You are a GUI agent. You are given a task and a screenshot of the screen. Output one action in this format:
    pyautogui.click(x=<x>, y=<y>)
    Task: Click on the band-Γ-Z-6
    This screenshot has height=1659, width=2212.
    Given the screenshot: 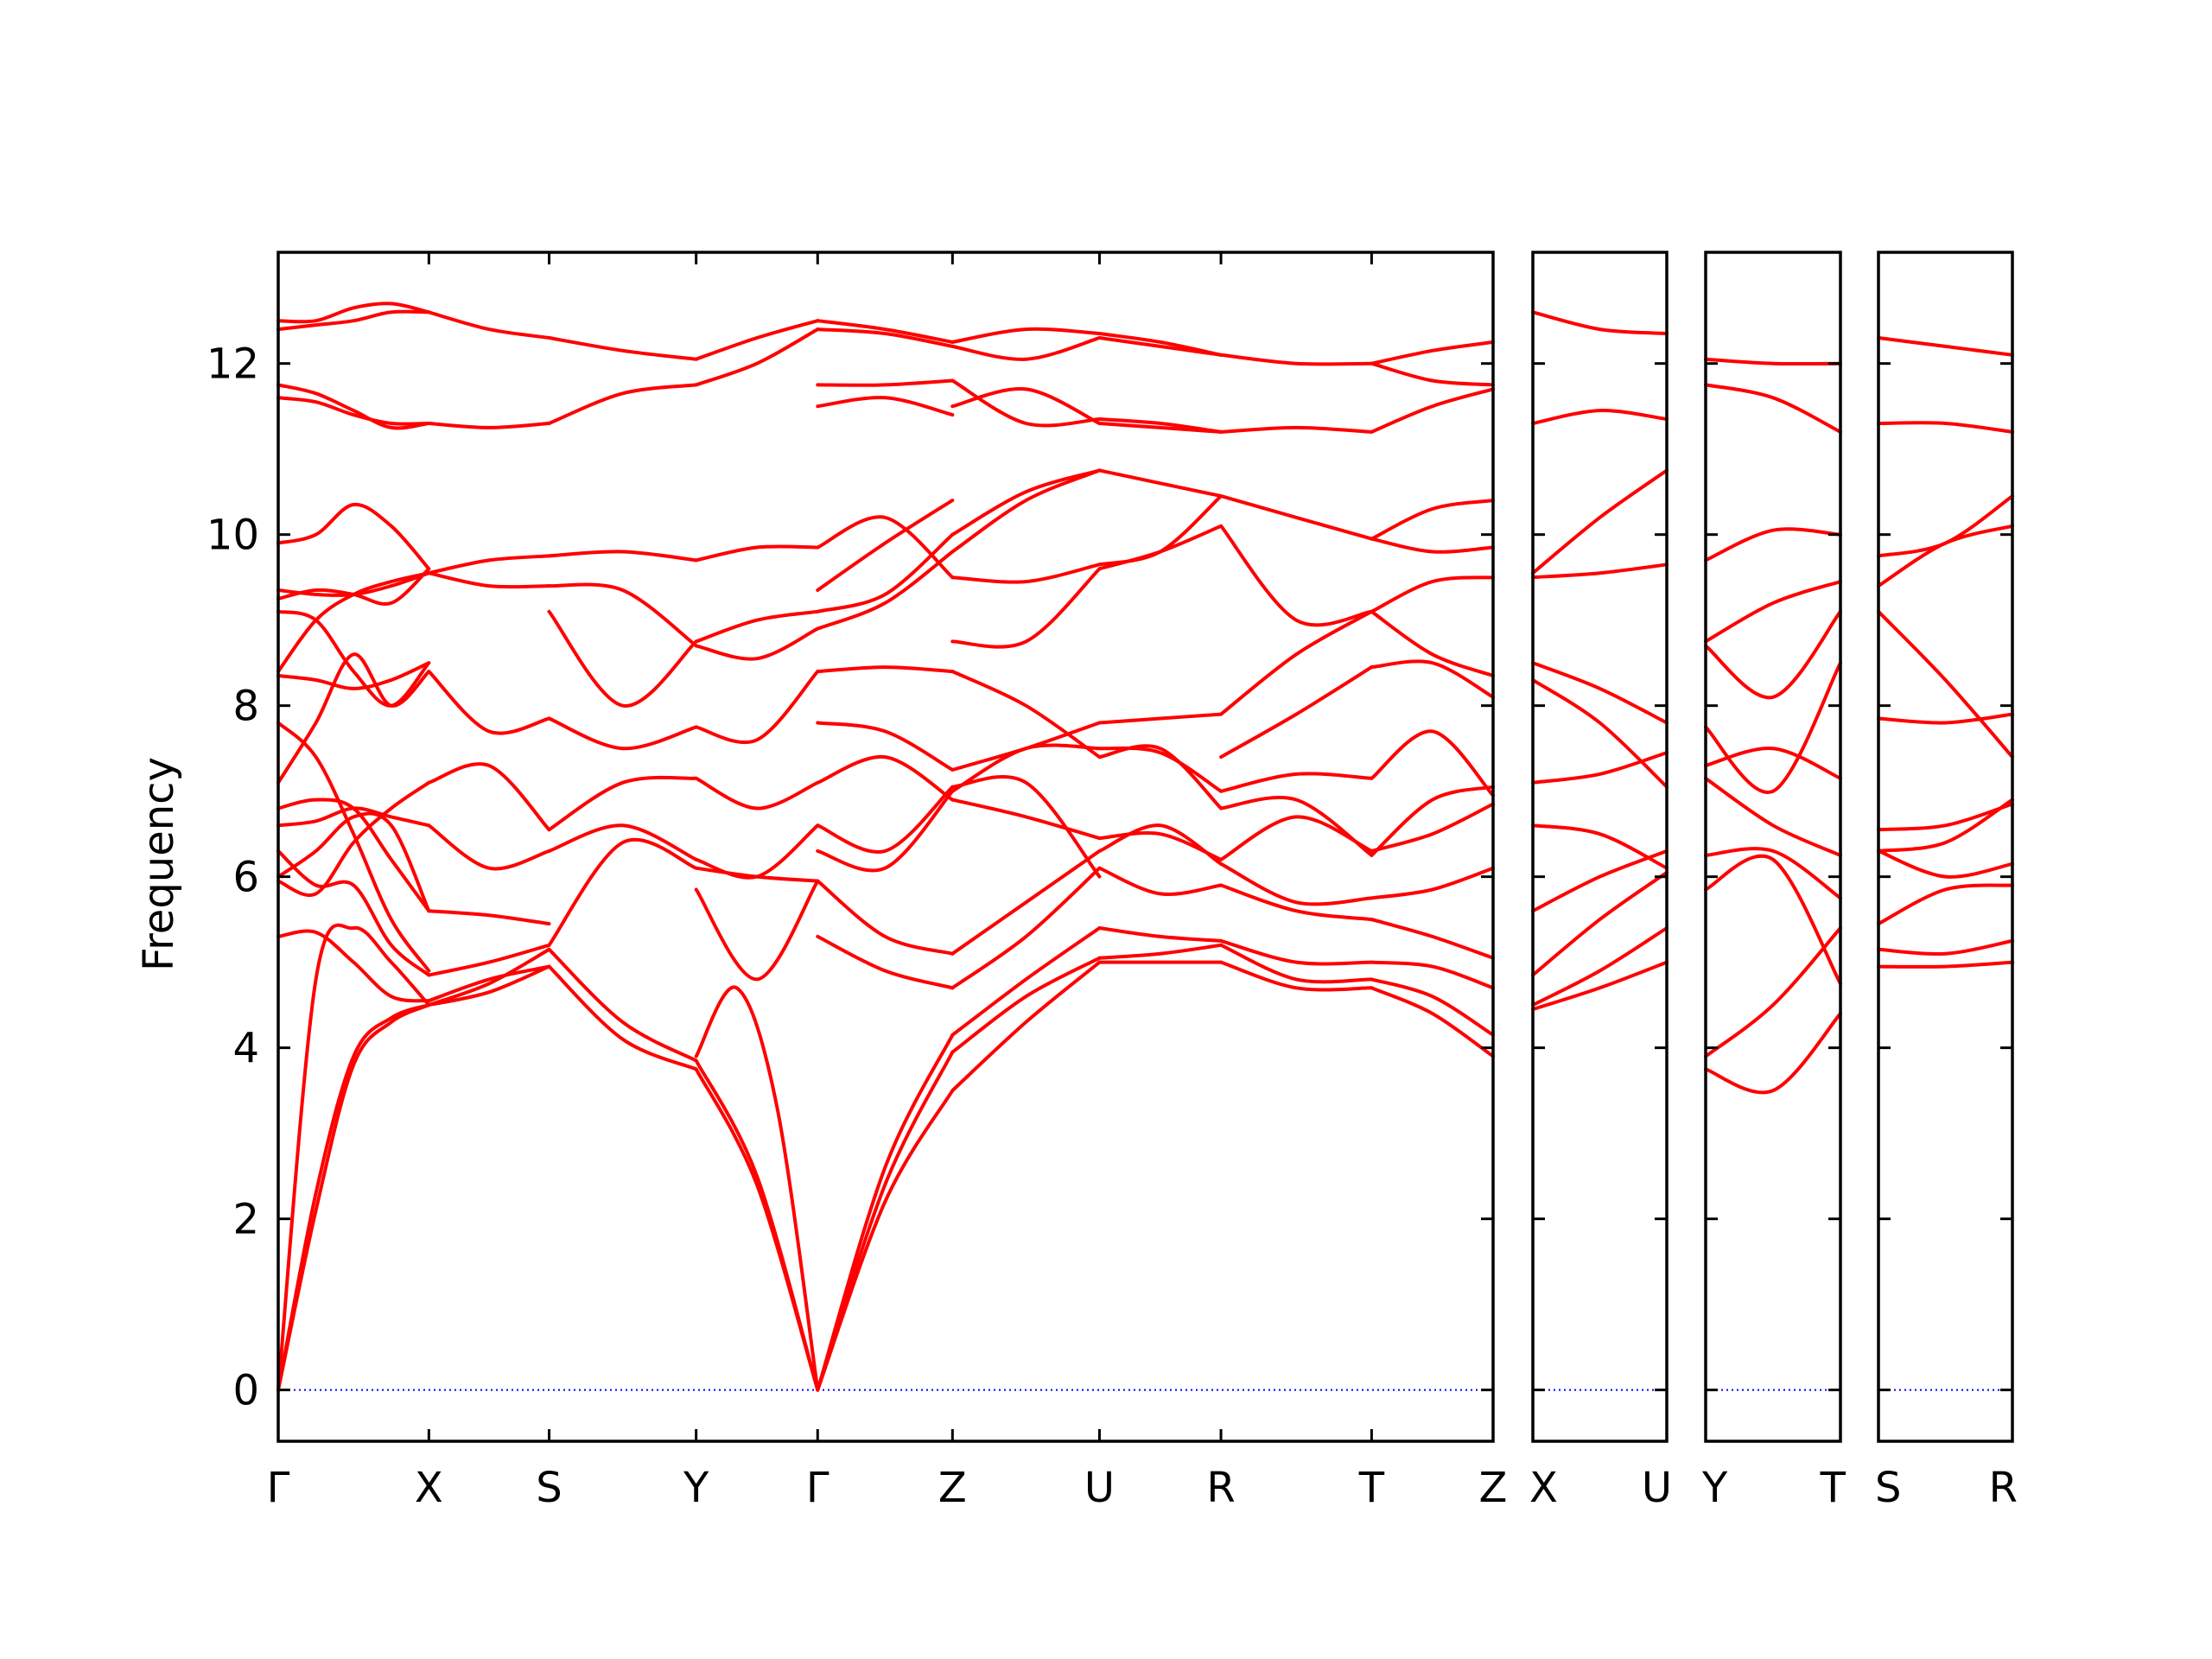 What is the action you would take?
    pyautogui.click(x=885, y=831)
    